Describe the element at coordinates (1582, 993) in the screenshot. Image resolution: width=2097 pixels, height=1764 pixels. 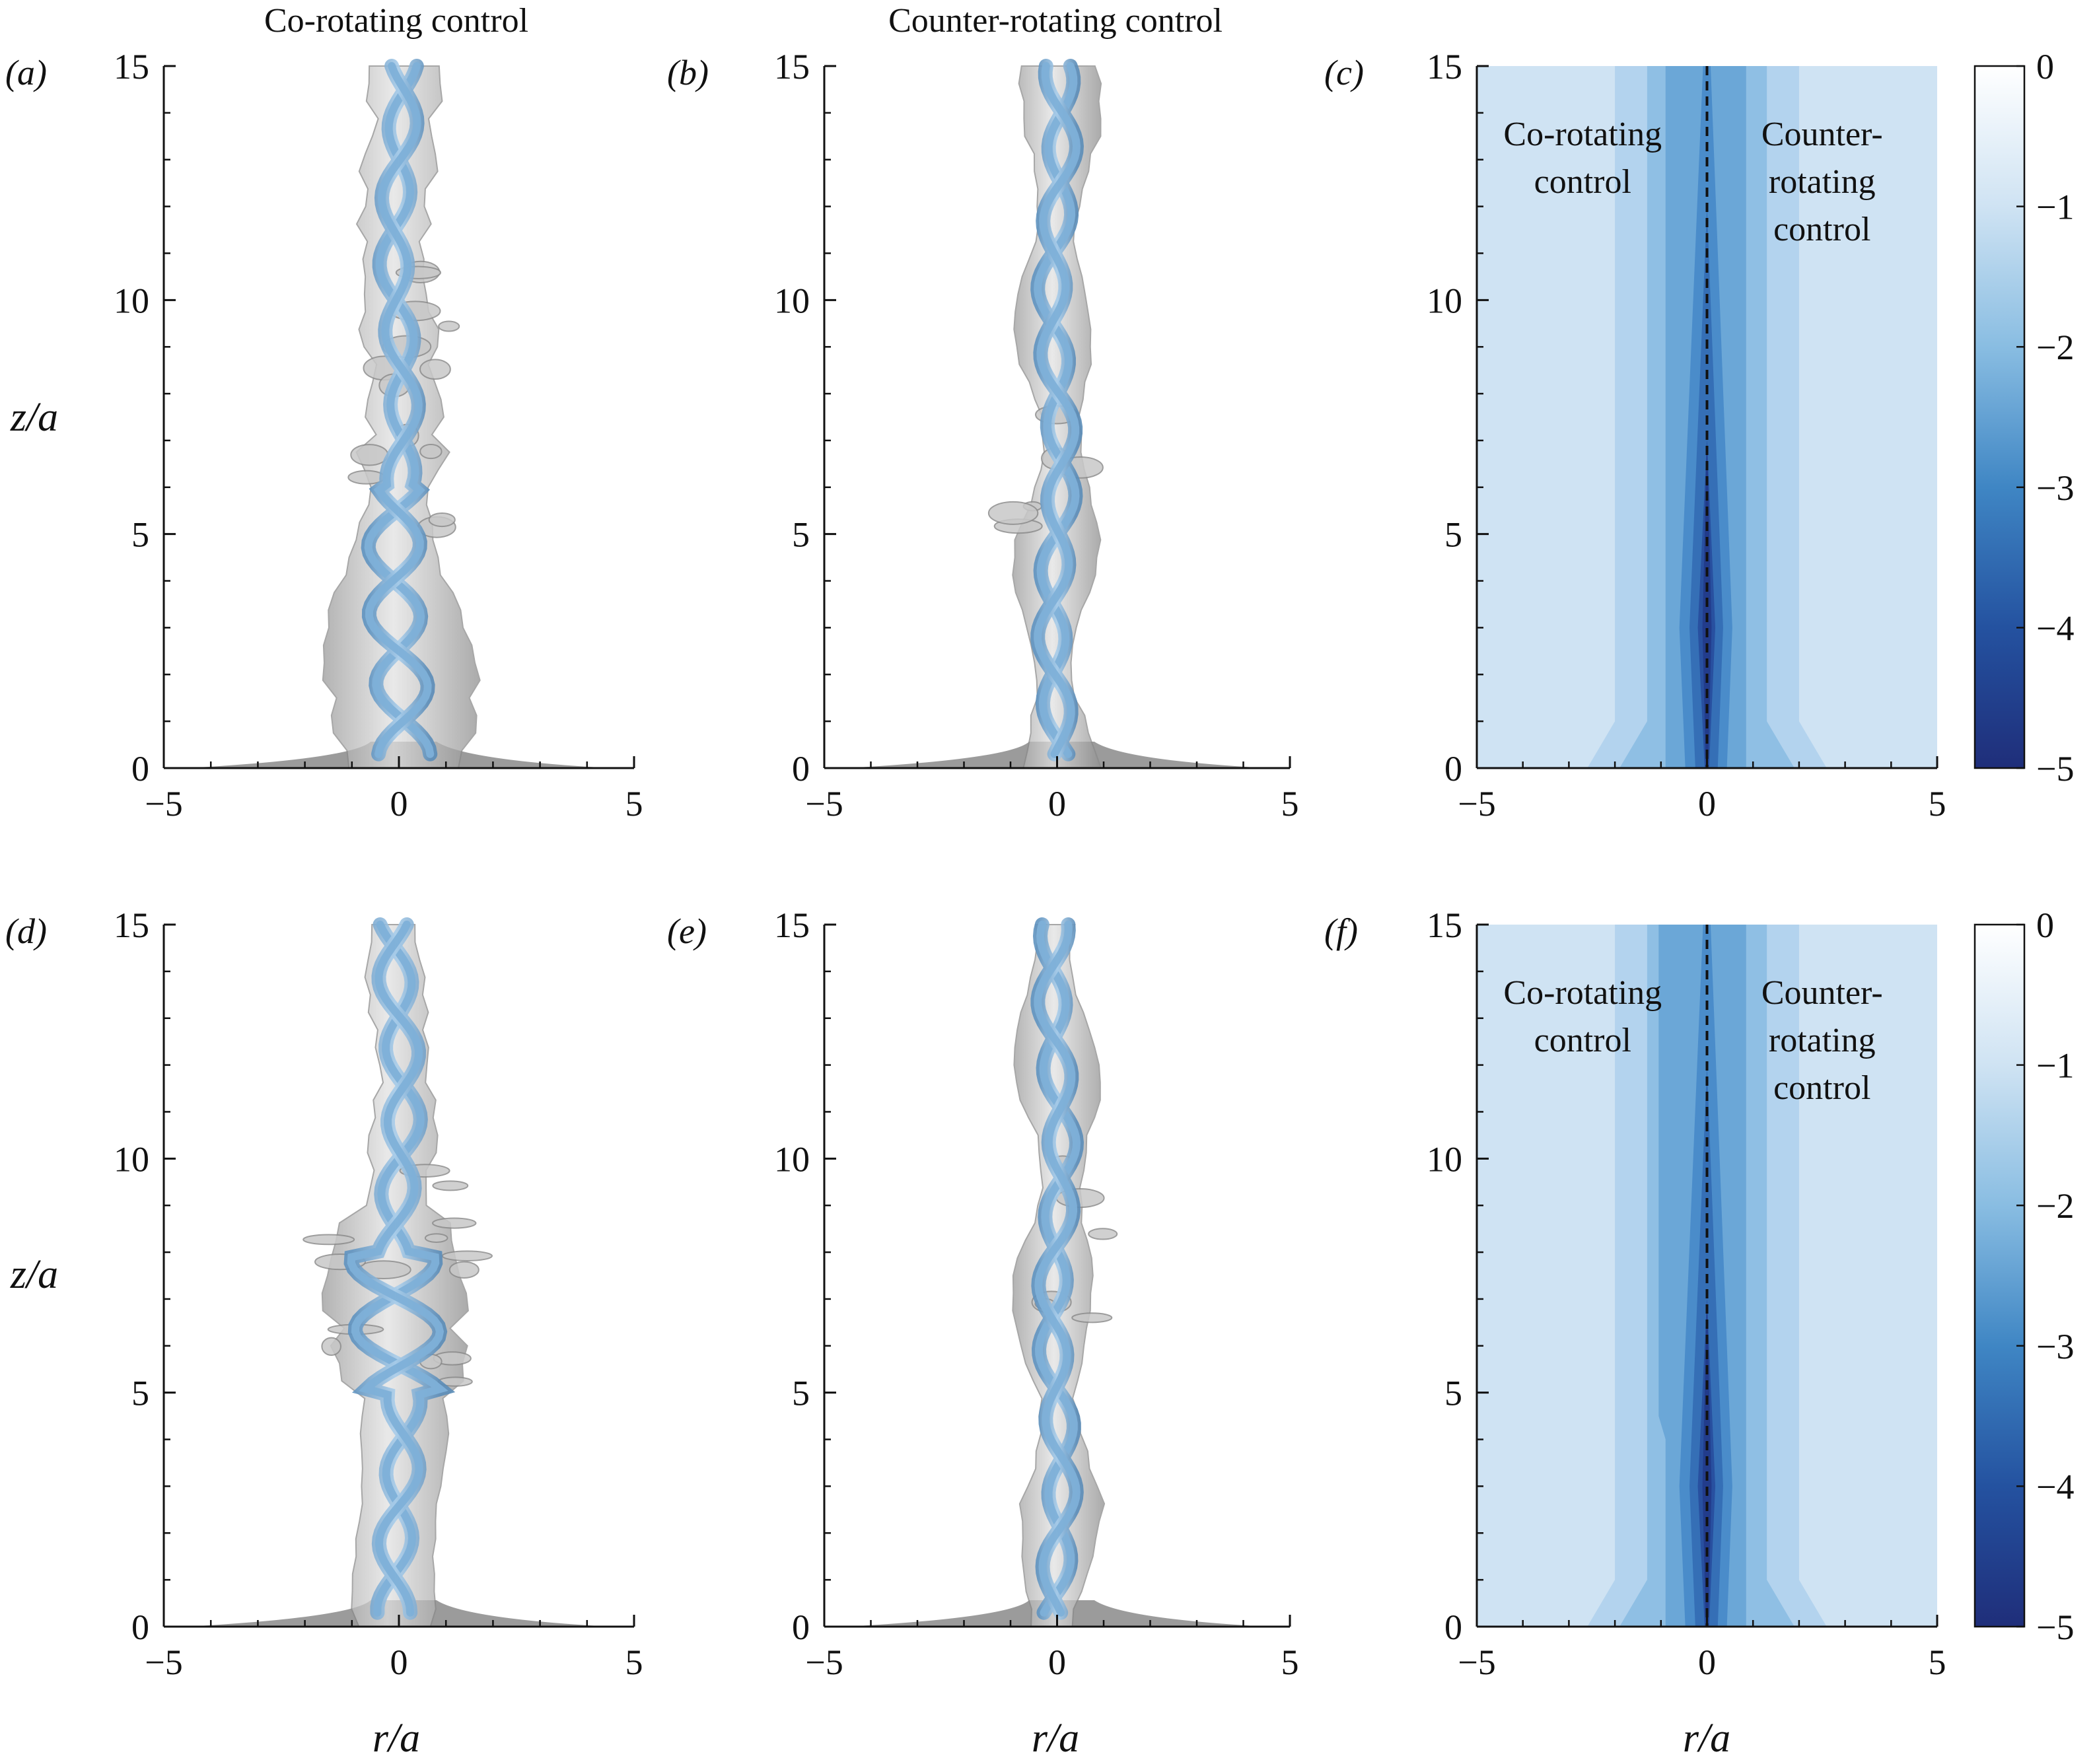
I see `annotation-co-rotating: Co-rotating` at that location.